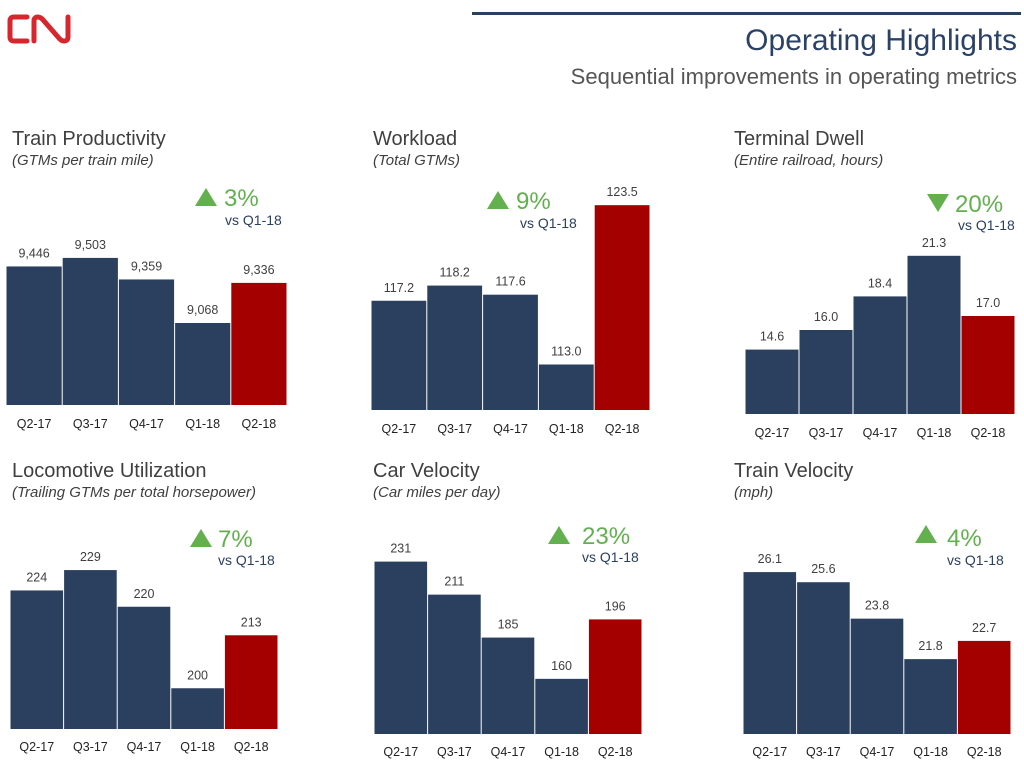 Image resolution: width=1024 pixels, height=773 pixels. Describe the element at coordinates (144, 594) in the screenshot. I see `data-label: 220` at that location.